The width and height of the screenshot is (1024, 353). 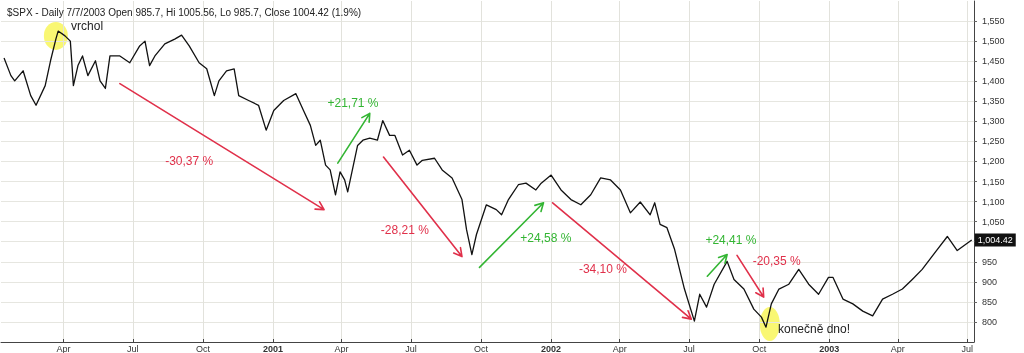 I want to click on annotation: -20,35 %, so click(x=776, y=261).